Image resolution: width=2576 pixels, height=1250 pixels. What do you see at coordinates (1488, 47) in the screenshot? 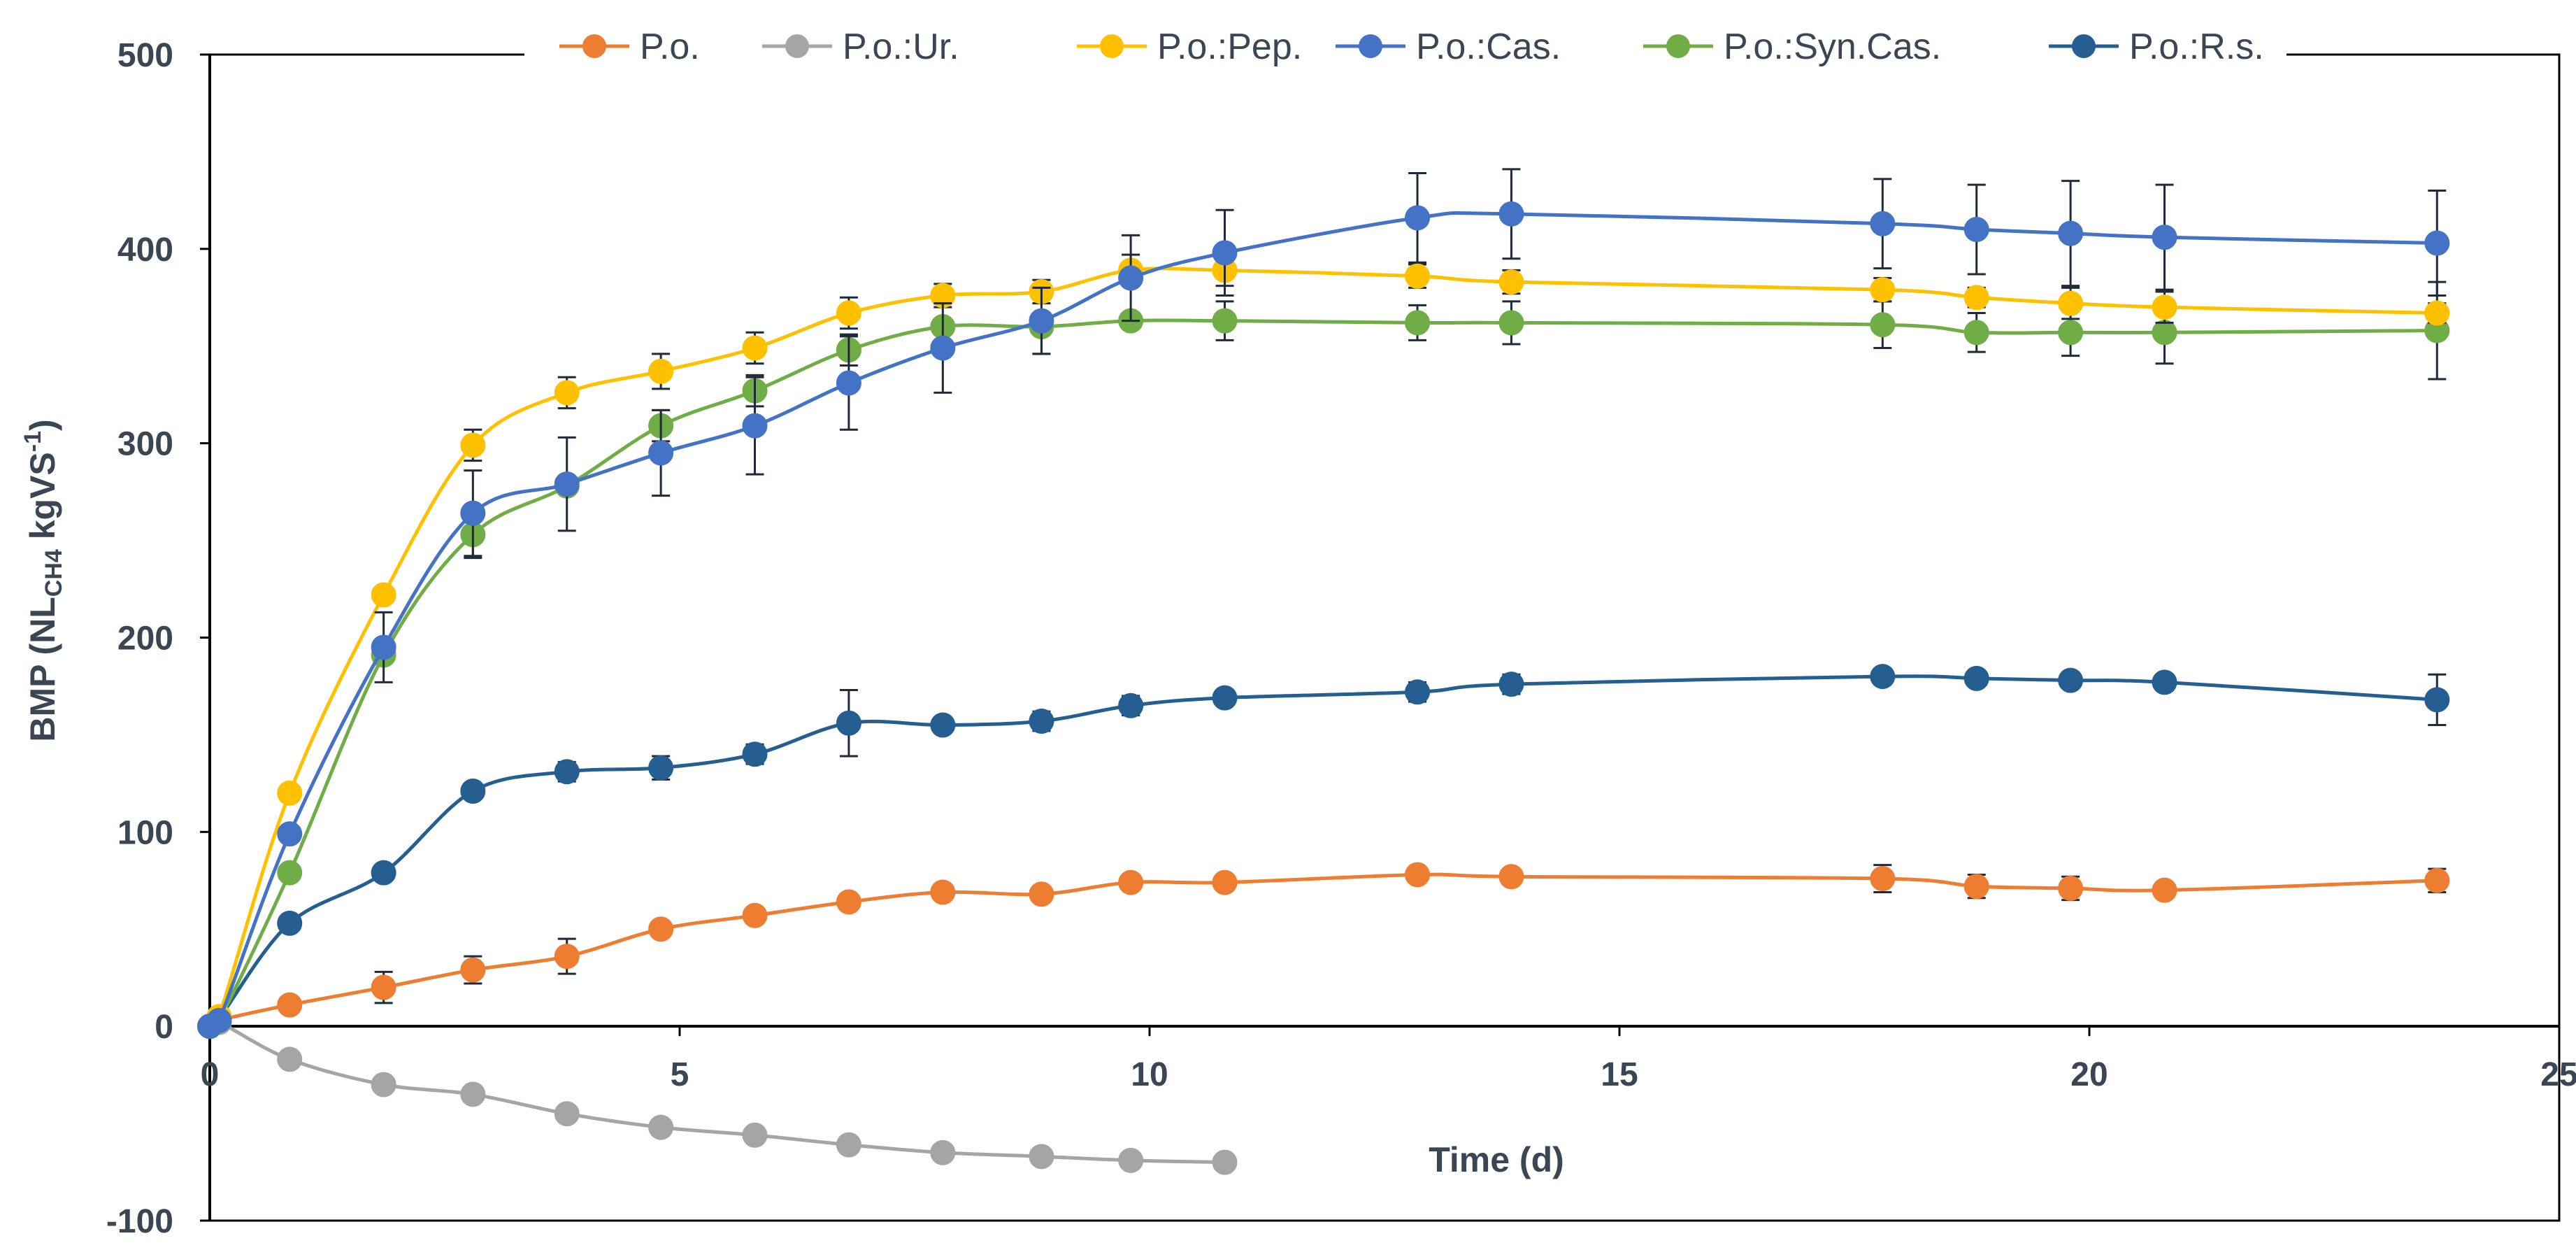
I see `legend-label: P.o.:Cas.` at bounding box center [1488, 47].